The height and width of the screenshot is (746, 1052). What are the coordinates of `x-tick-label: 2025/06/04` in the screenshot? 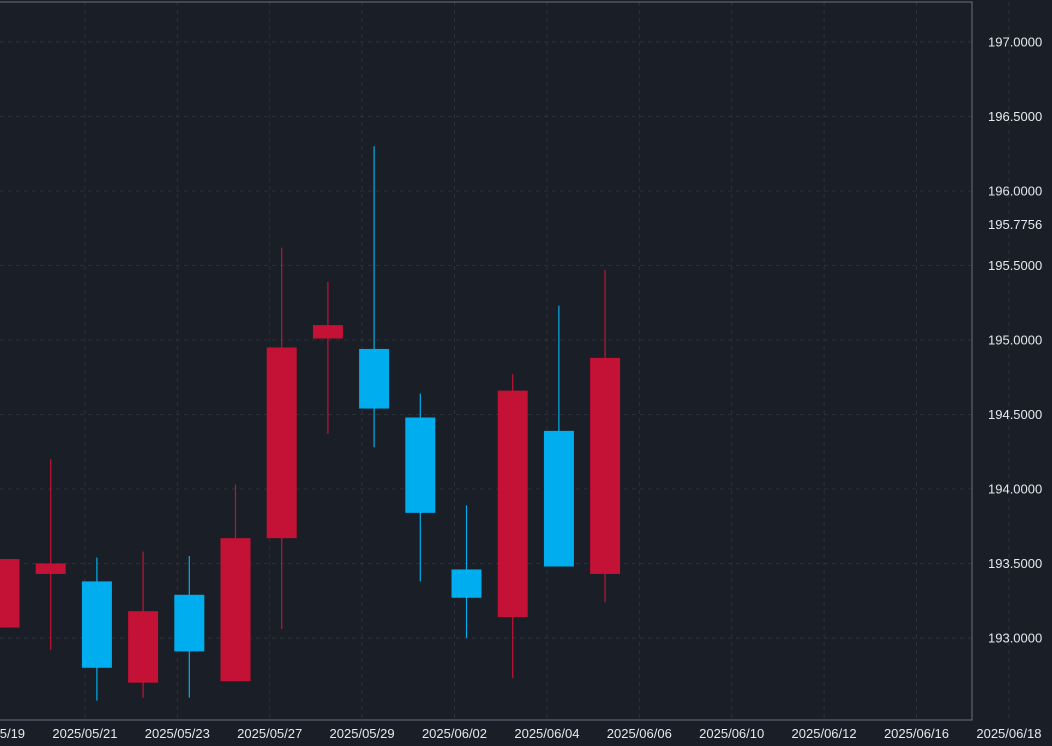 It's located at (546, 733).